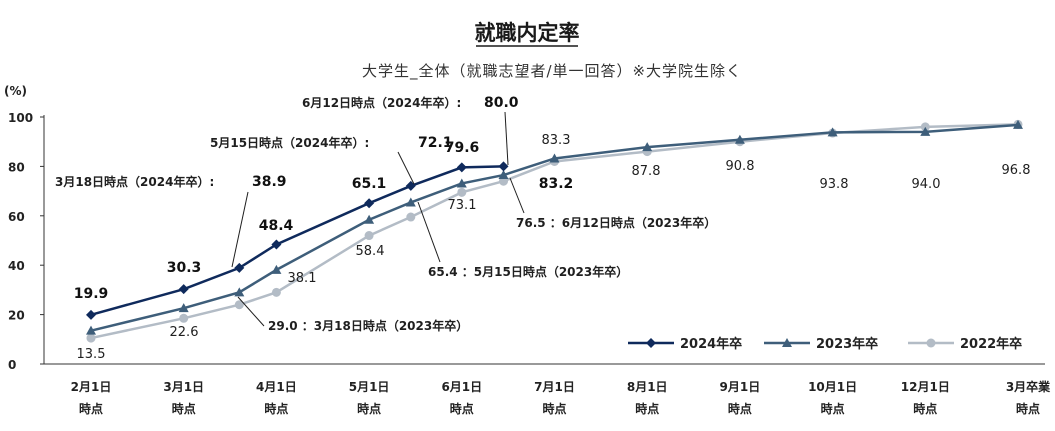 This screenshot has height=431, width=1055. What do you see at coordinates (552, 71) in the screenshot?
I see `chart-subtitle: 大学生_全体（就職志望者/単一回答）※大学院生除く` at bounding box center [552, 71].